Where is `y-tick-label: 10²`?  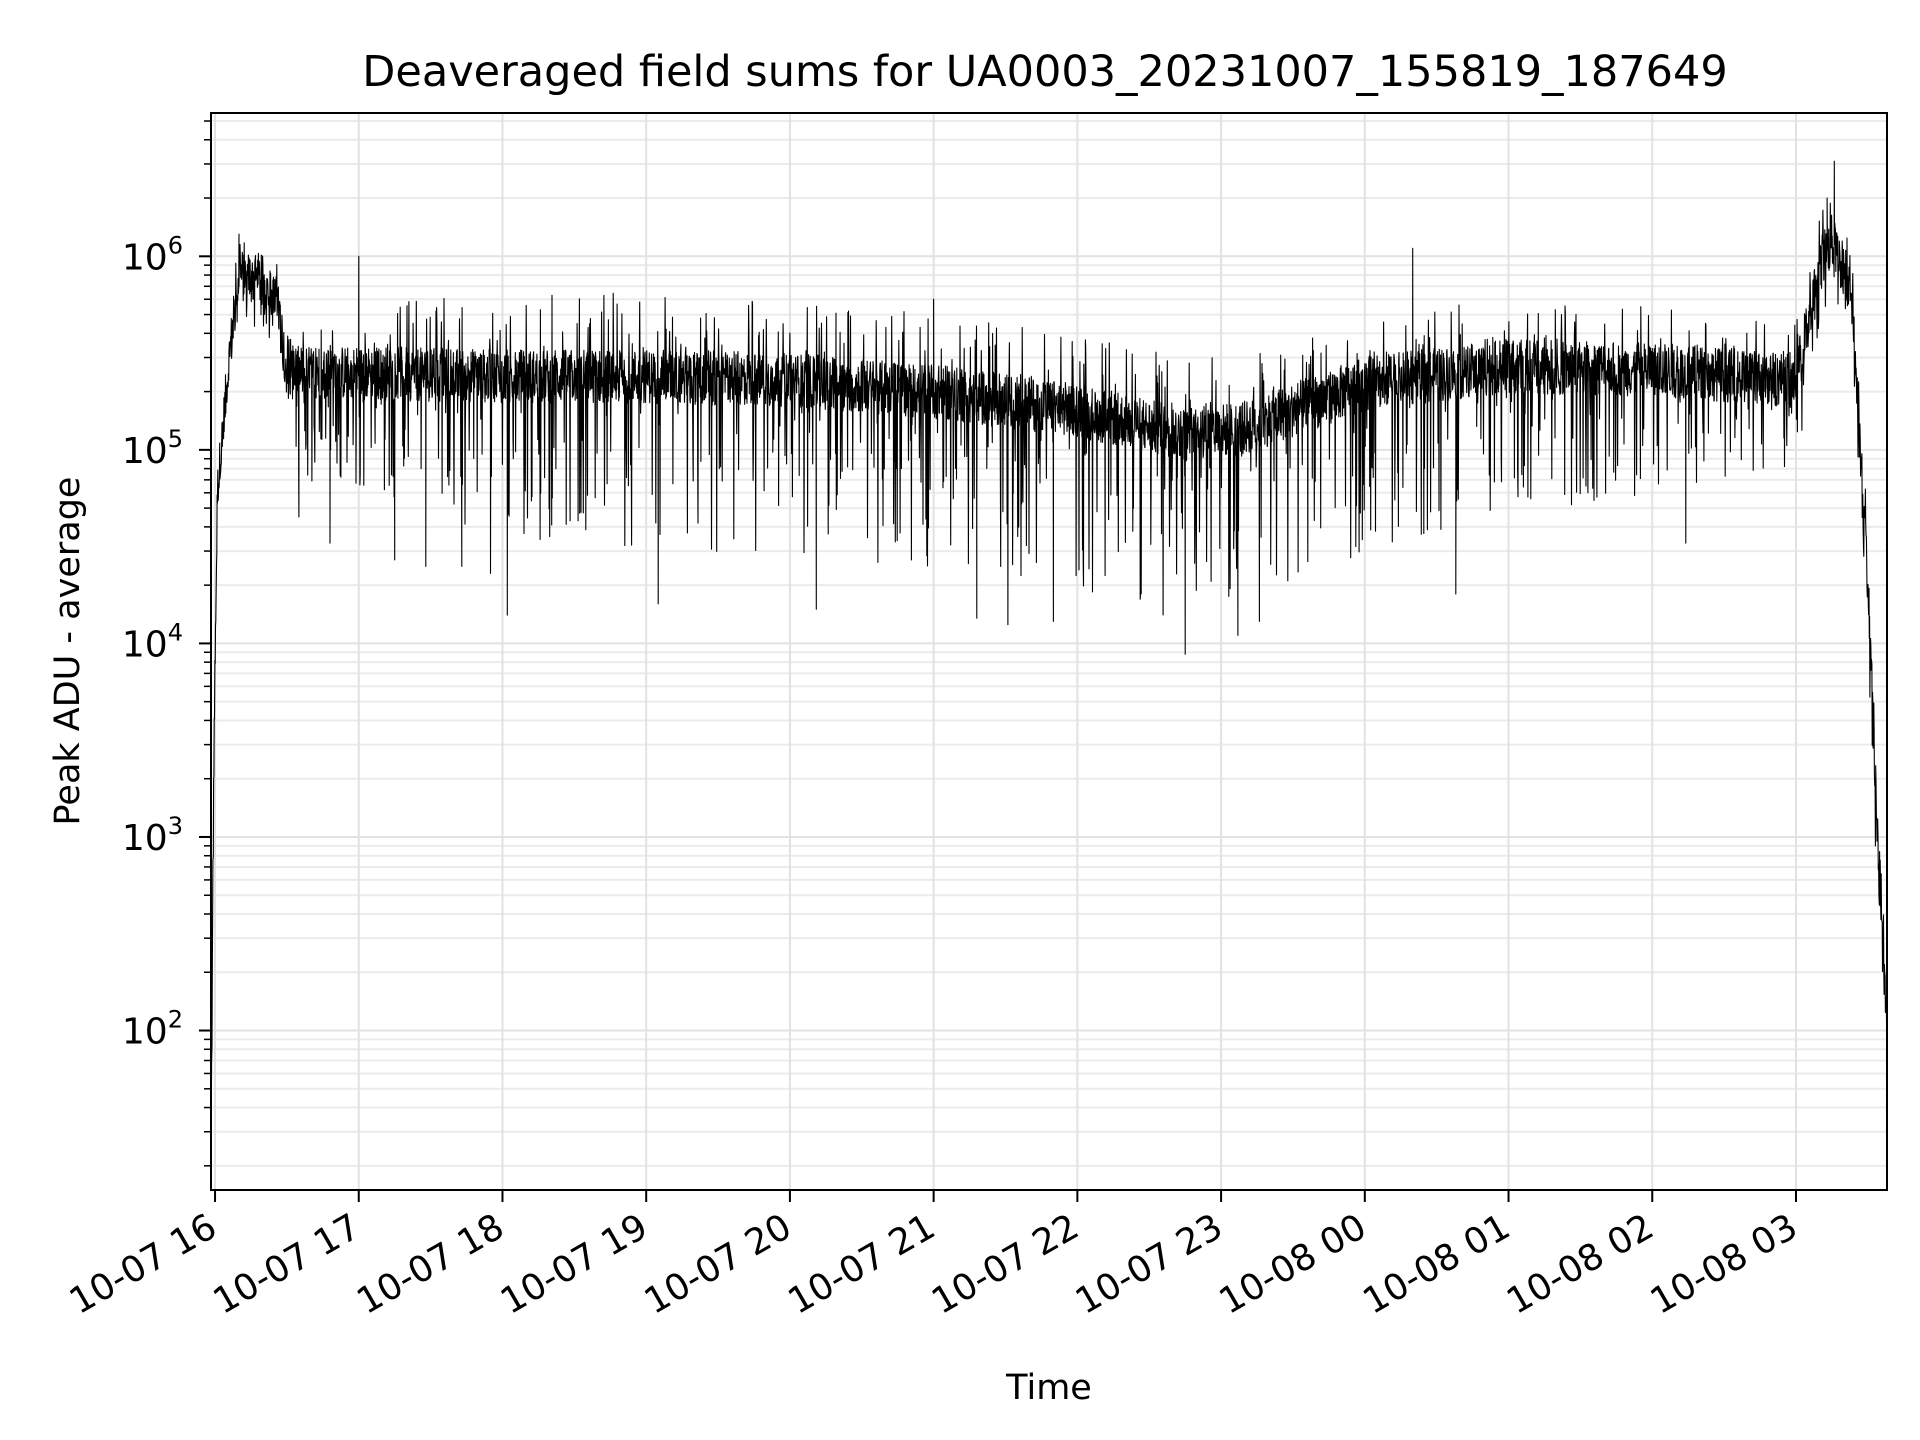 y-tick-label: 10² is located at coordinates (152, 1029).